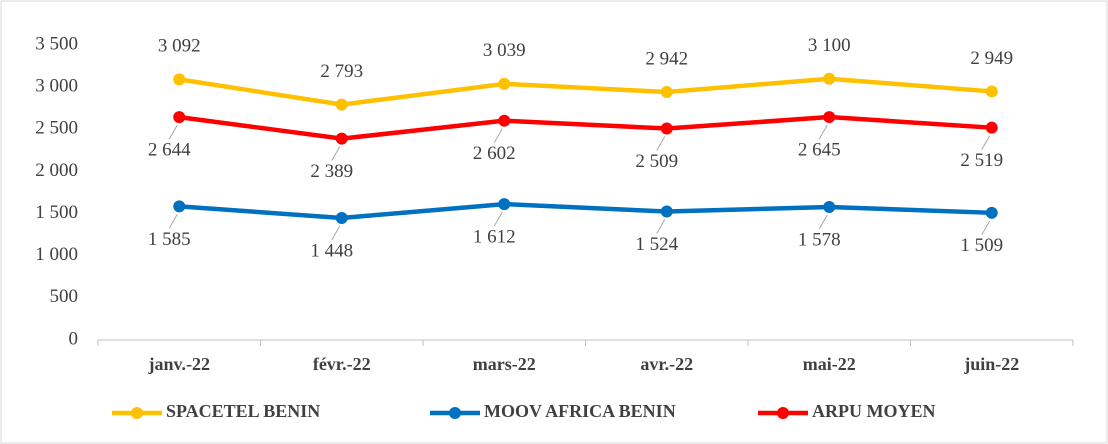  Describe the element at coordinates (179, 46) in the screenshot. I see `data-label: 3 092` at that location.